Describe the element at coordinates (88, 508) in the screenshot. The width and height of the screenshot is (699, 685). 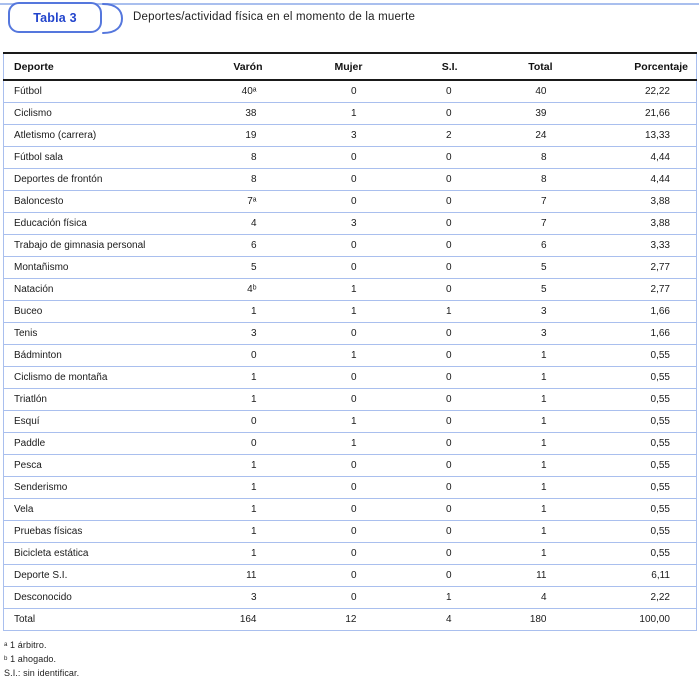
I see `sport-name-cell: Vela` at that location.